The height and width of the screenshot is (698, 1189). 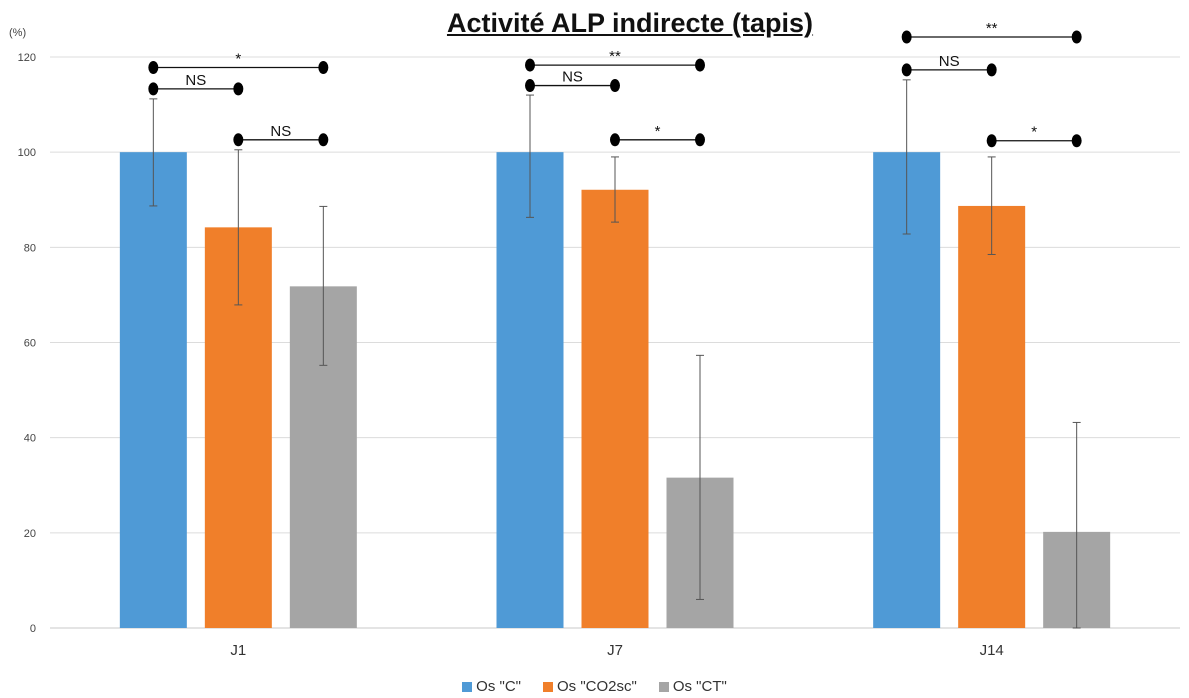 I want to click on legend-label: Os "CO2sc", so click(x=597, y=686).